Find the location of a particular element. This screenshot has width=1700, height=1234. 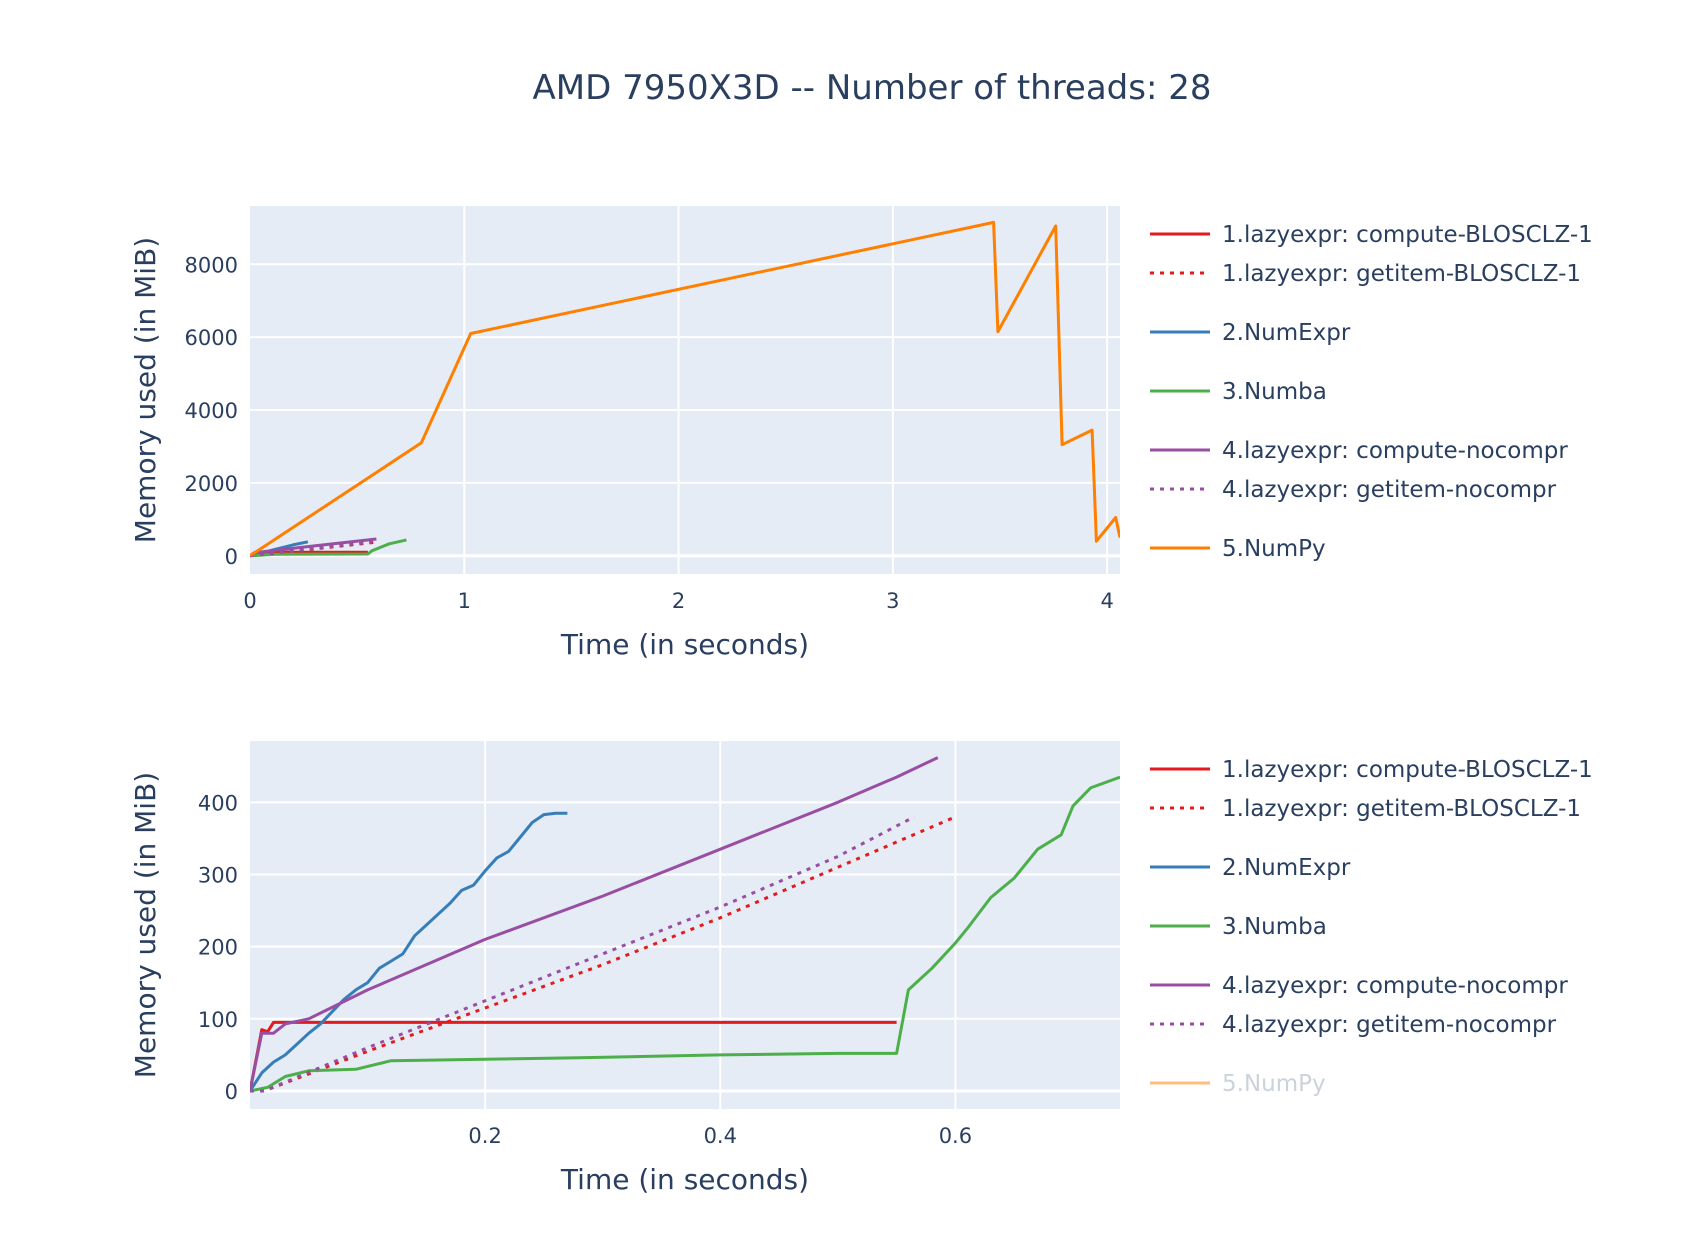

y-tick-label: 6000 is located at coordinates (211, 338).